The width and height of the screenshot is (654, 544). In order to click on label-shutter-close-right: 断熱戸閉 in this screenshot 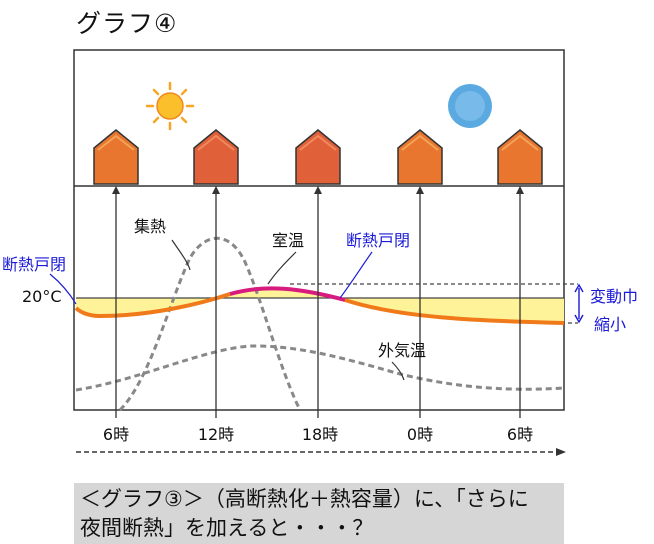, I will do `click(378, 240)`.